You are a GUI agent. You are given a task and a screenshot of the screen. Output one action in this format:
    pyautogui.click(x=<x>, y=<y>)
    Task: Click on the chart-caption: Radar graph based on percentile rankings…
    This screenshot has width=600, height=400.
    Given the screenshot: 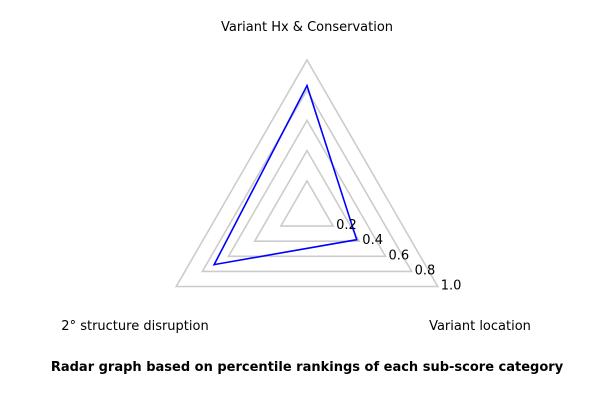 What is the action you would take?
    pyautogui.click(x=307, y=367)
    